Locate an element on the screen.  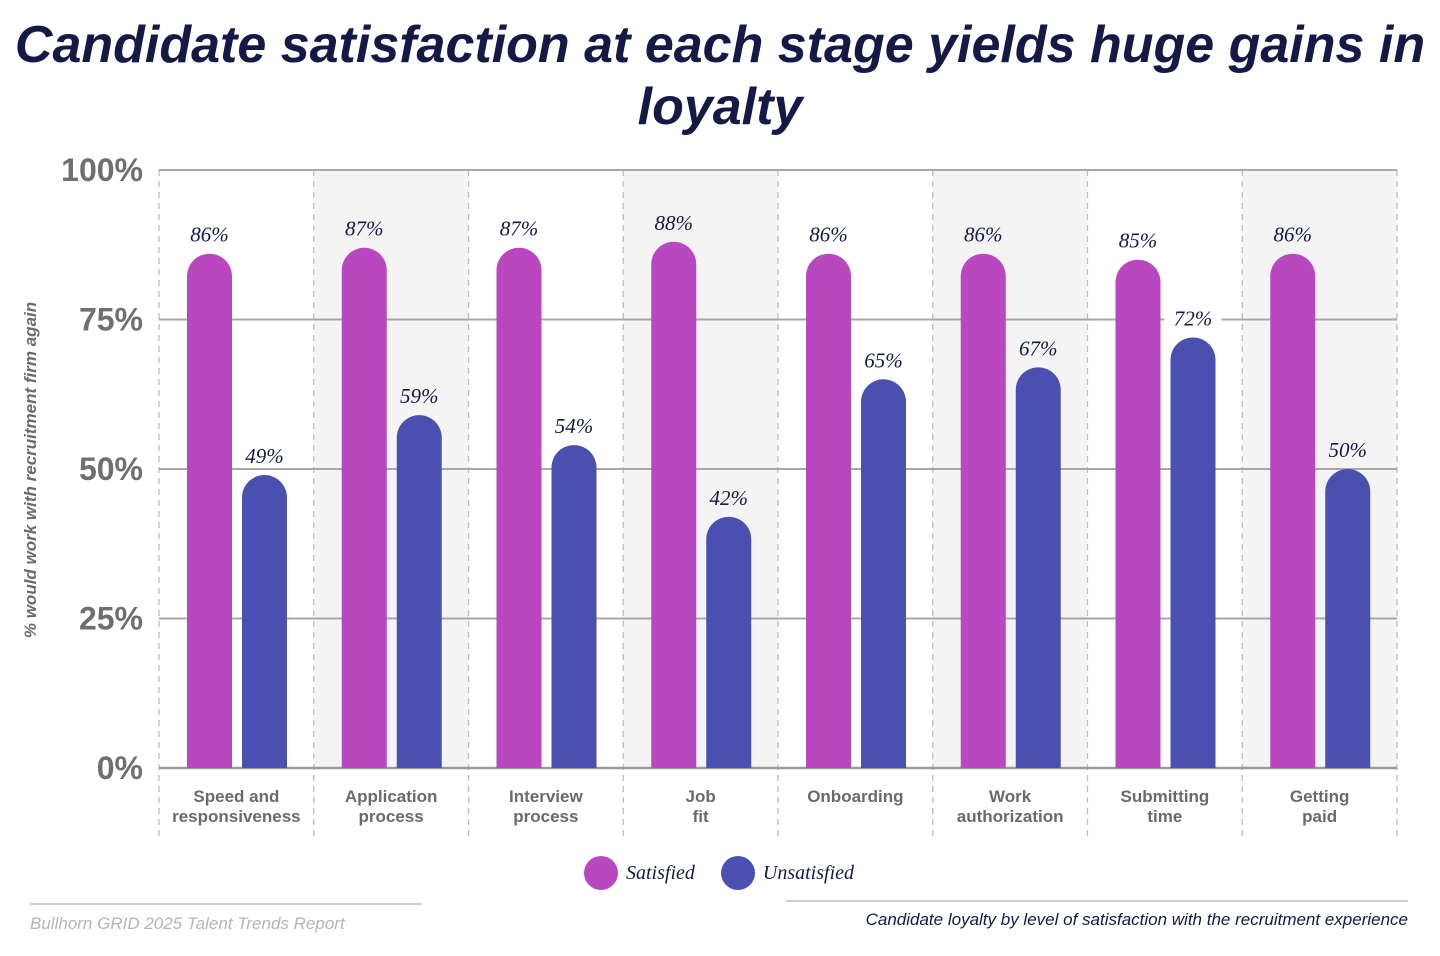
x-tick-label: Job is located at coordinates (701, 796).